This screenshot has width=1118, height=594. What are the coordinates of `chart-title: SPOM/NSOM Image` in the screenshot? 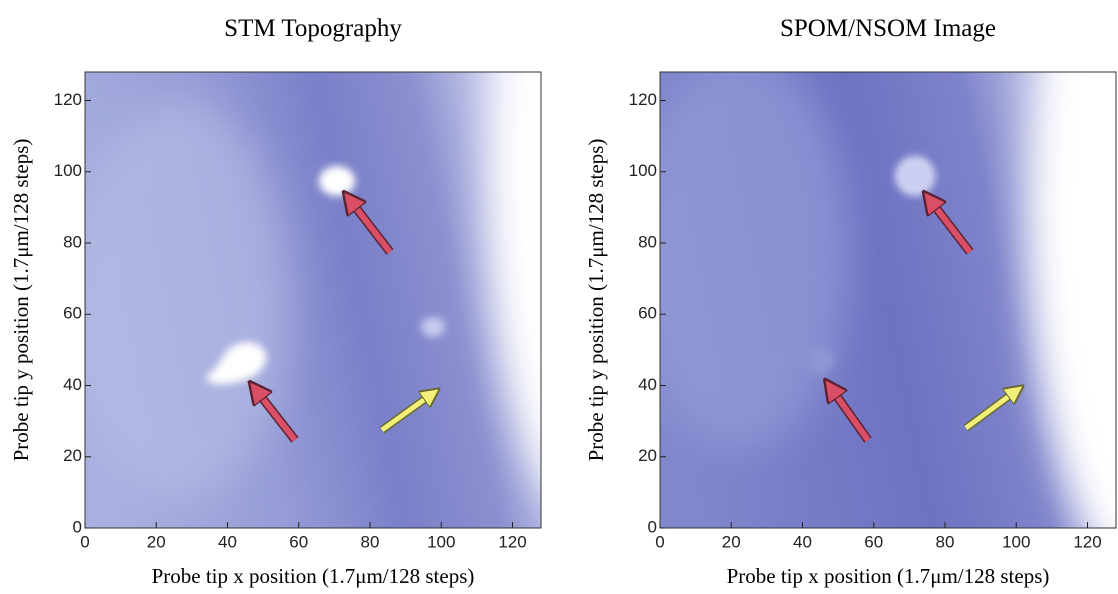 It's located at (888, 28).